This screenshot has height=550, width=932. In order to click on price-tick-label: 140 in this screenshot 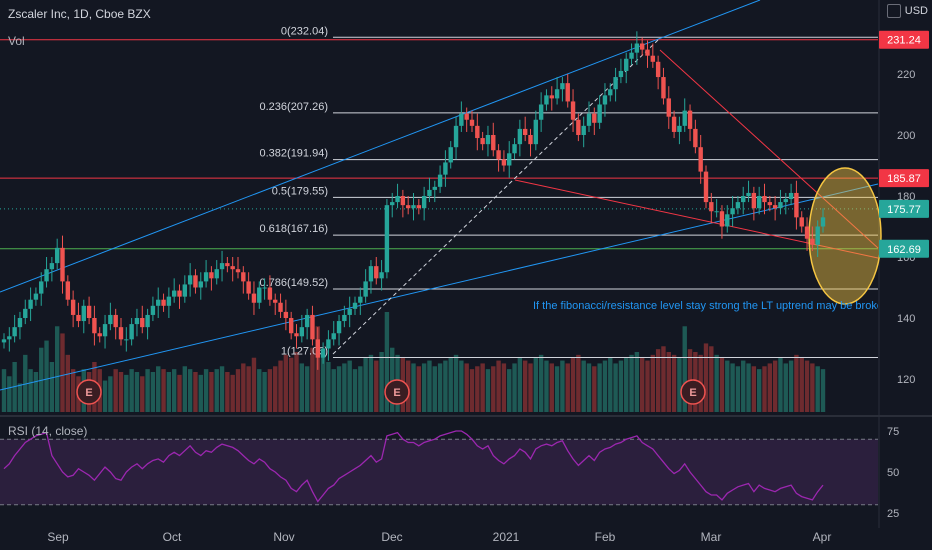, I will do `click(906, 319)`.